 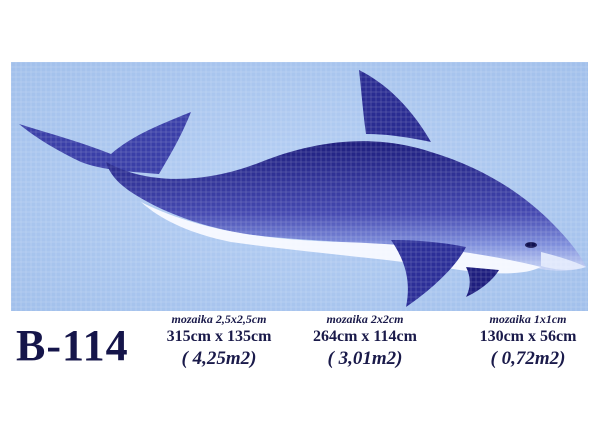 What do you see at coordinates (72, 345) in the screenshot?
I see `product-code: B-114` at bounding box center [72, 345].